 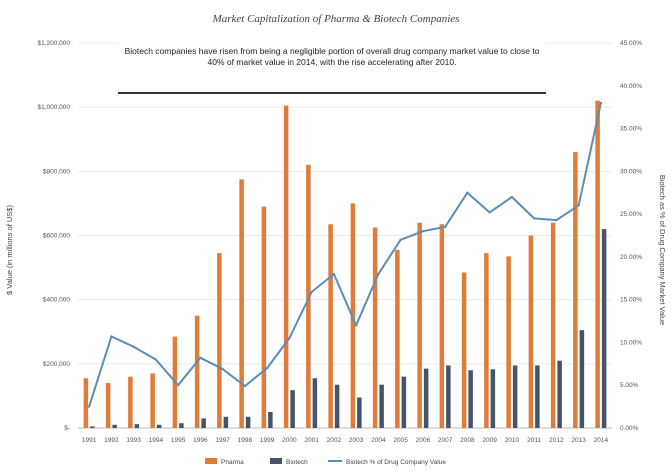 I want to click on x-tick-label: 2011, so click(x=534, y=440).